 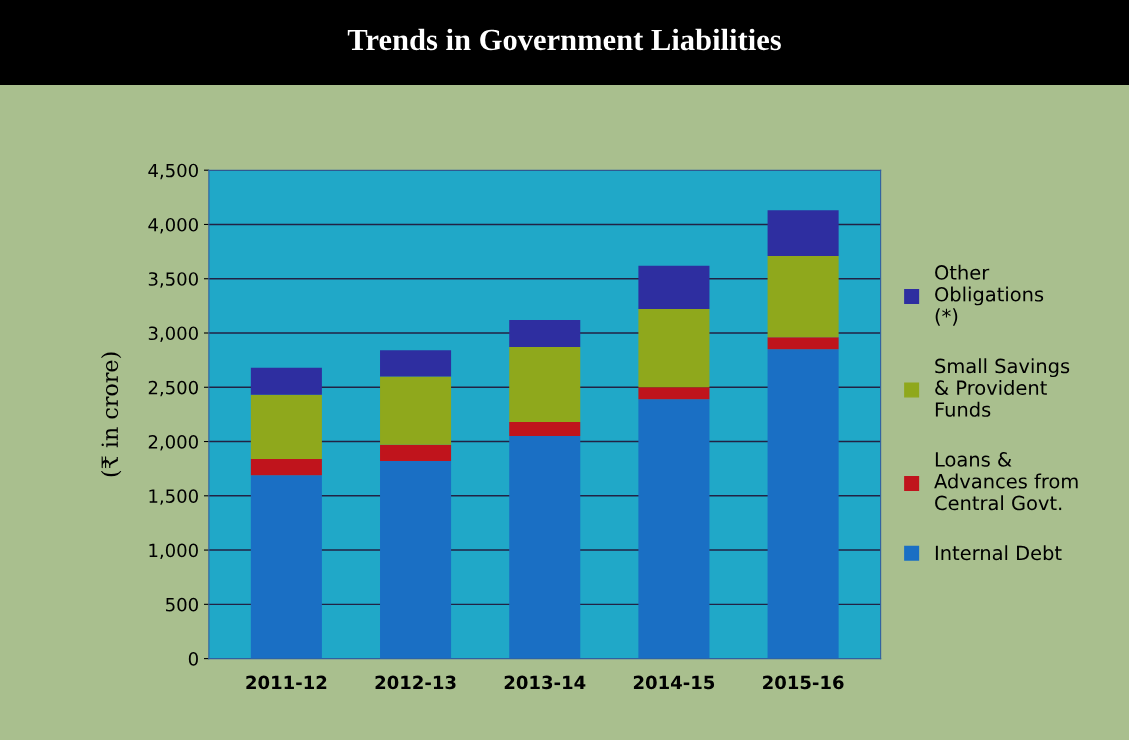 What do you see at coordinates (111, 414) in the screenshot?
I see `y-axis-title: (₹ in crore)` at bounding box center [111, 414].